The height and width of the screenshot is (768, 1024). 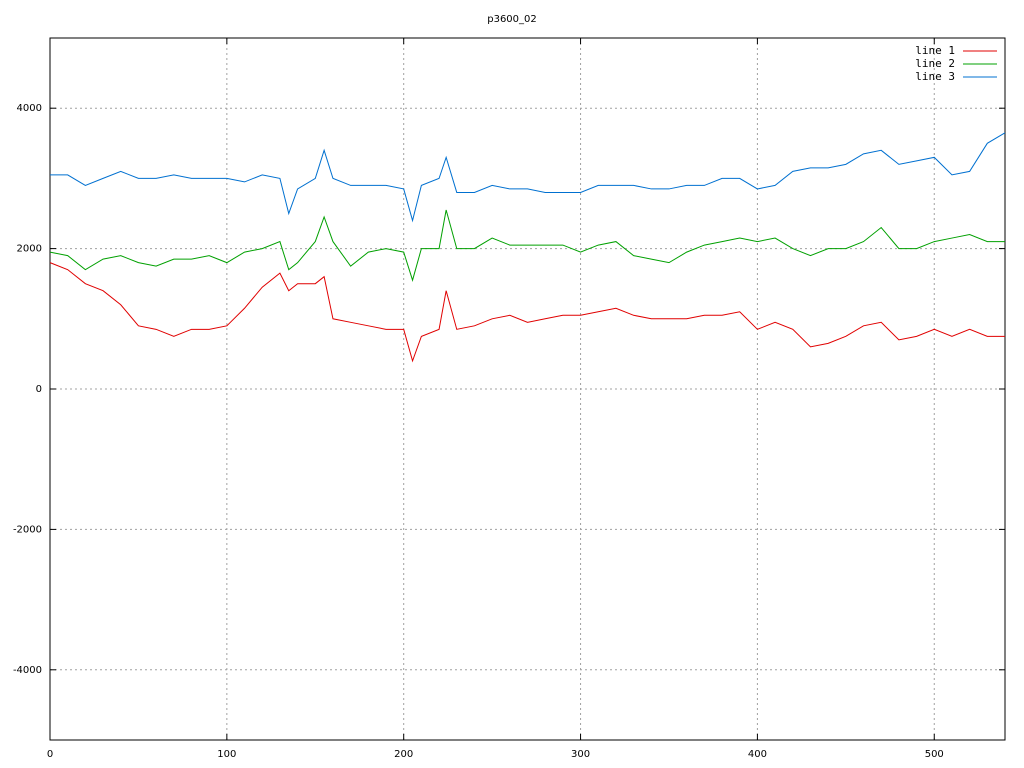 What do you see at coordinates (934, 754) in the screenshot?
I see `x-tick-label: 500` at bounding box center [934, 754].